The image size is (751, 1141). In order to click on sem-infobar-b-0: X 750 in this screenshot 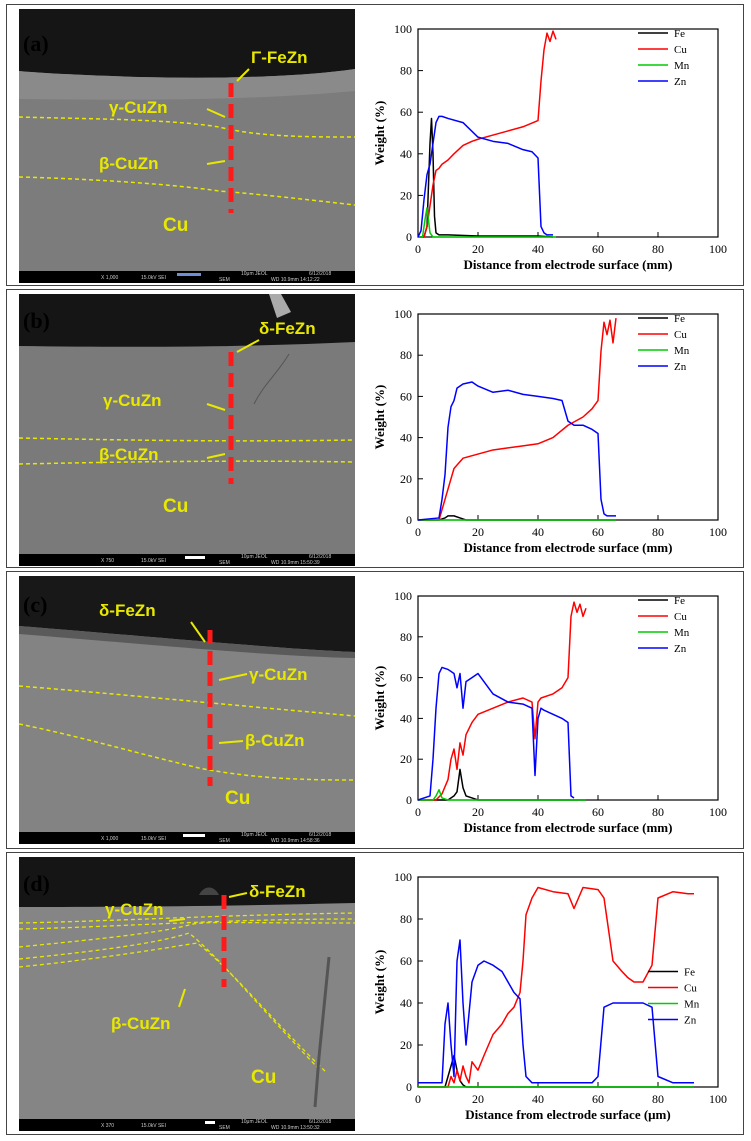, I will do `click(107, 561)`.